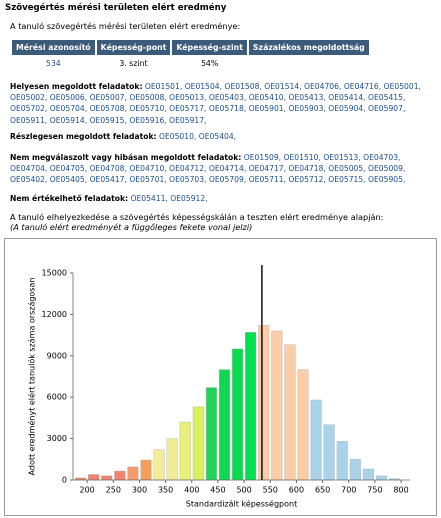 This screenshot has width=441, height=518. I want to click on task-link: OE04710,, so click(148, 169).